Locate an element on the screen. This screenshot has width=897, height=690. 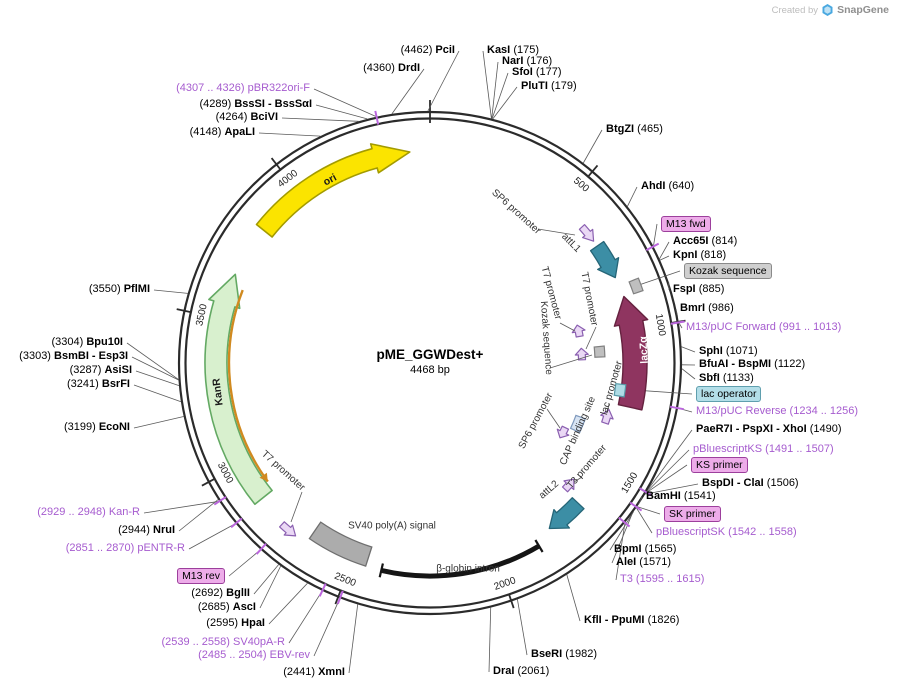
label-bamhi: BamHI (1541) is located at coordinates (681, 496).